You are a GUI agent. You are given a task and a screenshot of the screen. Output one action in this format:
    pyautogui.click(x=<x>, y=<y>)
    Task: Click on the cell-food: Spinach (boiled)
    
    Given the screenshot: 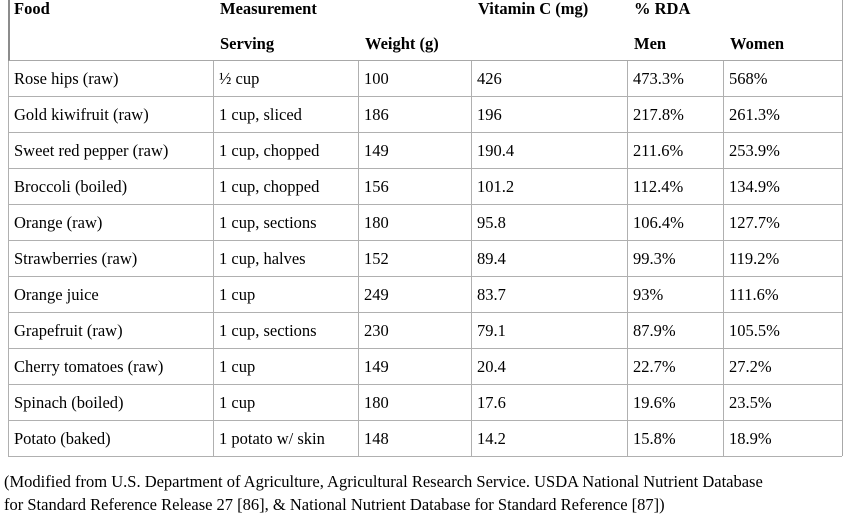 What is the action you would take?
    pyautogui.click(x=69, y=402)
    